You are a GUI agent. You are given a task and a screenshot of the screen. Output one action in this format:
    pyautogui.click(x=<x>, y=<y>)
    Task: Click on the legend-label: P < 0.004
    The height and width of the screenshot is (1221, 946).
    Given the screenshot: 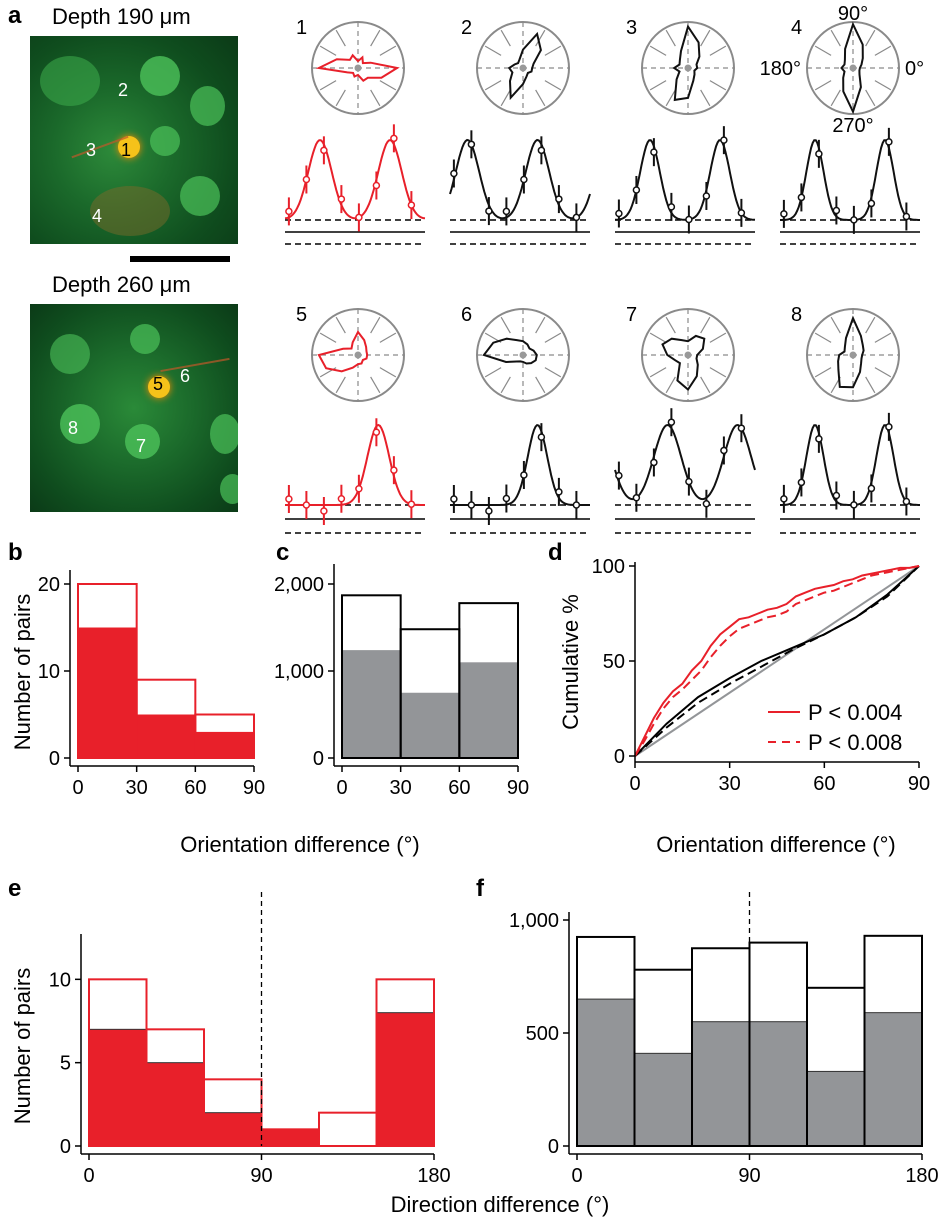 What is the action you would take?
    pyautogui.click(x=855, y=712)
    